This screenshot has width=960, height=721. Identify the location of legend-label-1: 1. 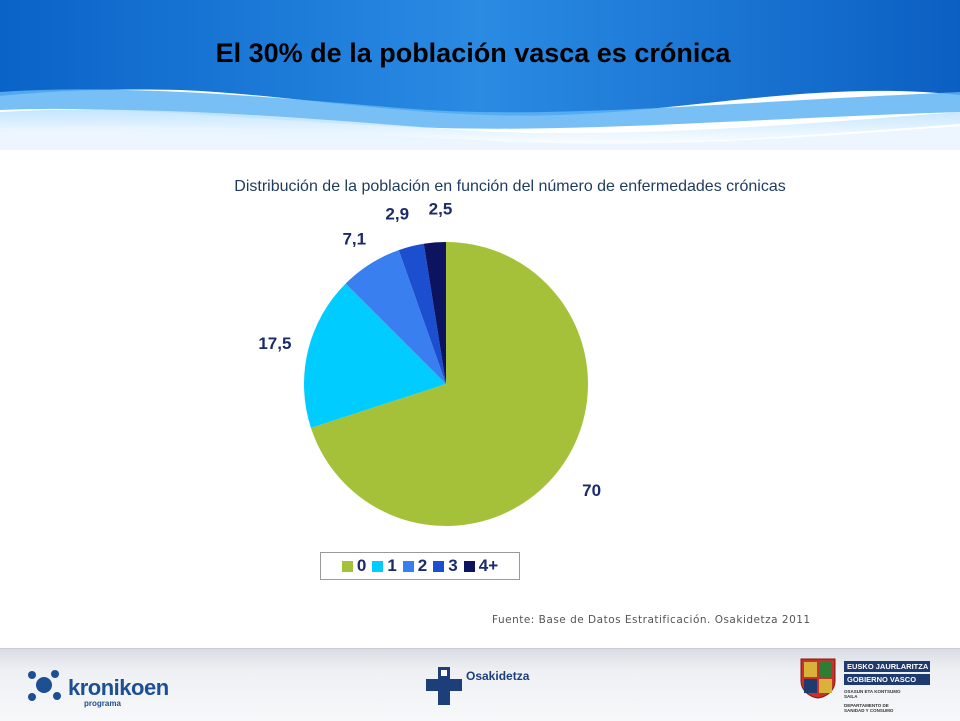
(392, 565).